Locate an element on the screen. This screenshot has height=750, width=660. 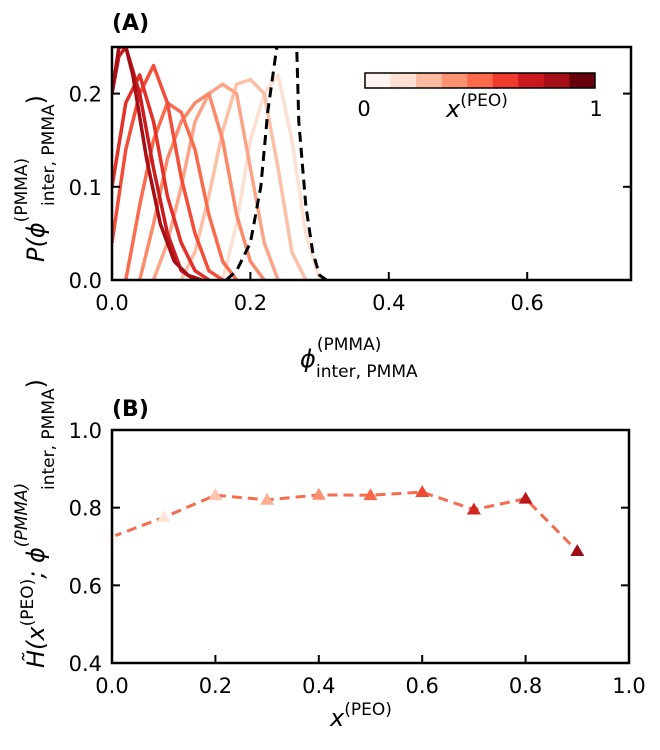
panel-a-xlabel-sup: (PMMA) is located at coordinates (349, 345).